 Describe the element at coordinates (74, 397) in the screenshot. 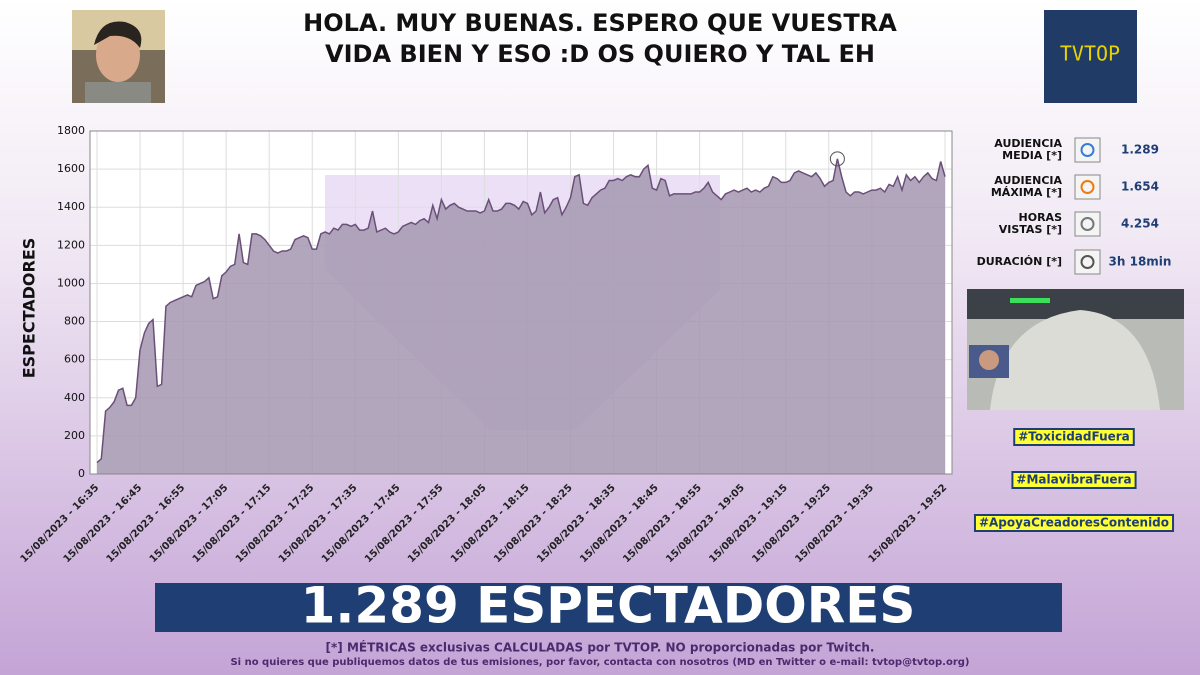

I see `y-tick-label: 400` at that location.